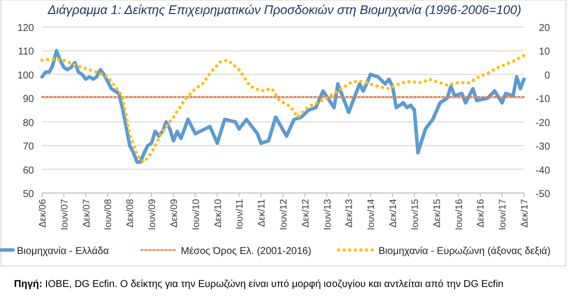 Image resolution: width=569 pixels, height=300 pixels. What do you see at coordinates (543, 123) in the screenshot?
I see `y2-tick-label: -20` at bounding box center [543, 123].